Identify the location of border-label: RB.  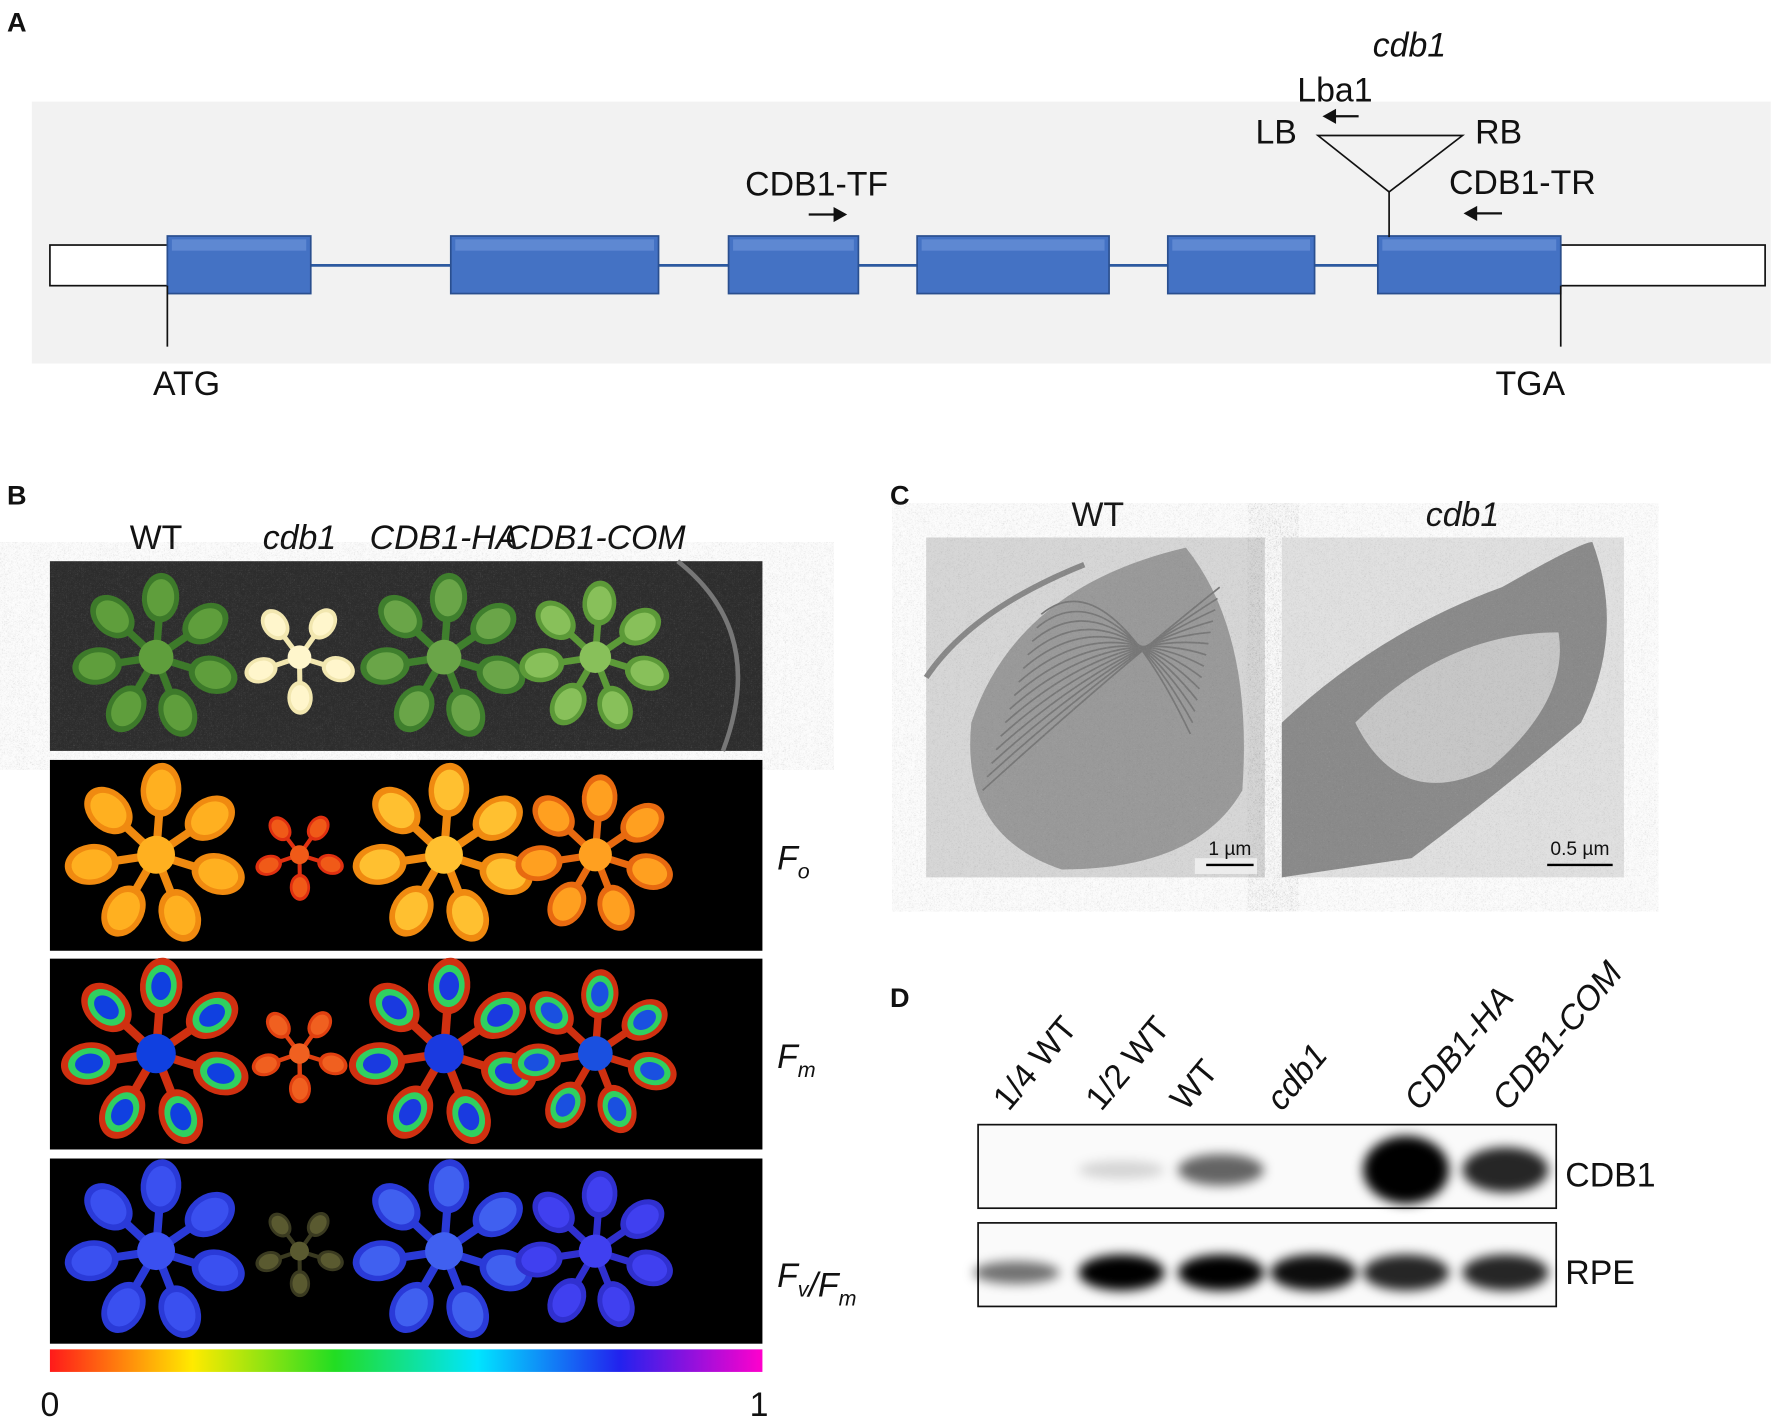
(1498, 132).